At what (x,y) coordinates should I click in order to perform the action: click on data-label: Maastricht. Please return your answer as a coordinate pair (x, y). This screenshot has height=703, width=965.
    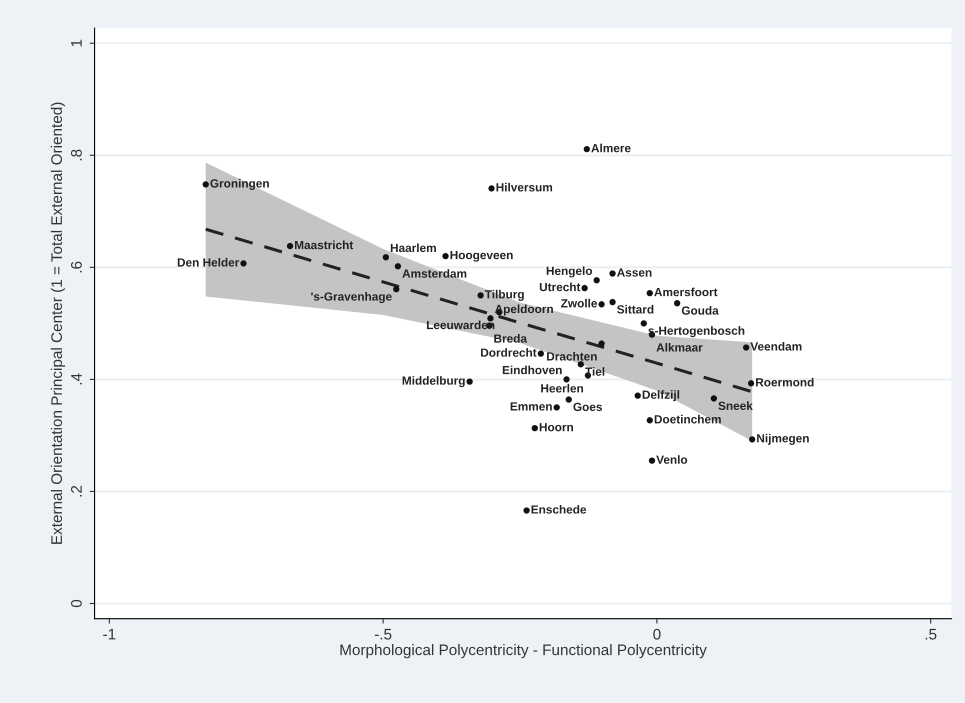
    Looking at the image, I should click on (324, 245).